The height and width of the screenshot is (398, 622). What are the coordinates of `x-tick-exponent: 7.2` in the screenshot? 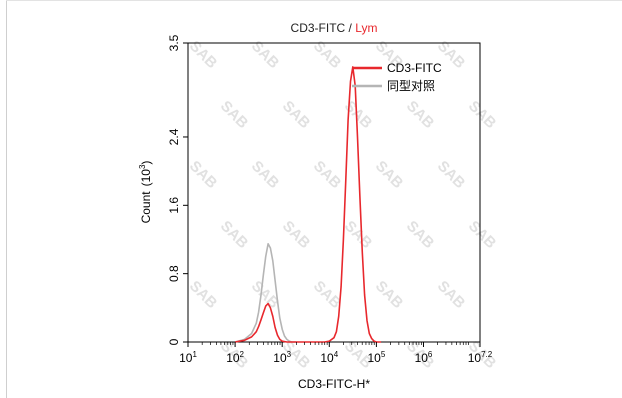 It's located at (487, 354).